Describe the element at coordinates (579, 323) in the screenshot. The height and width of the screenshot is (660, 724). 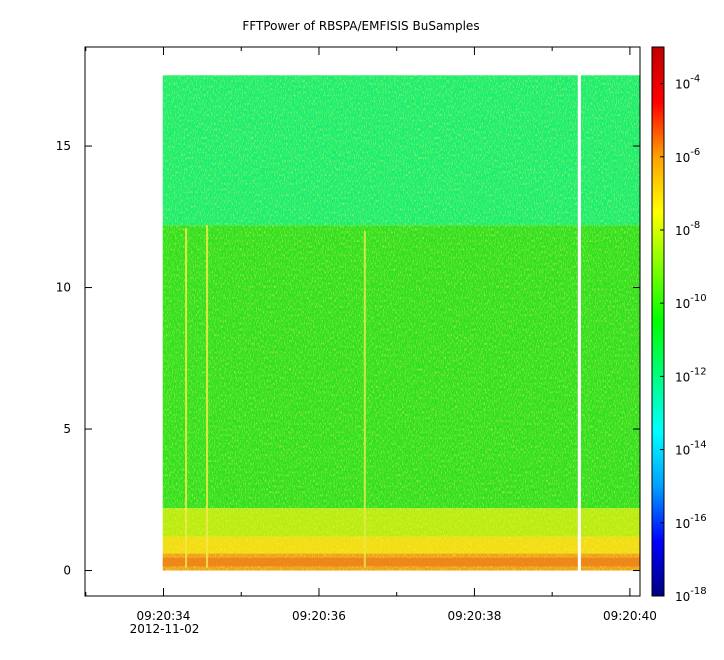
I see `data-gap` at that location.